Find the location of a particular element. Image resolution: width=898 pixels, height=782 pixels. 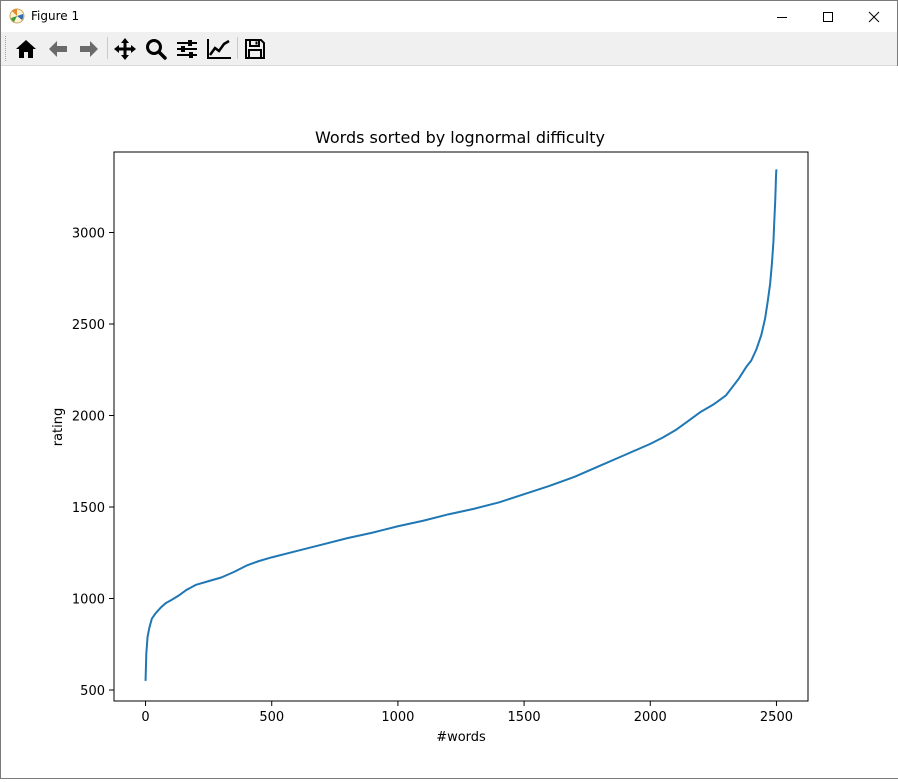

back-button is located at coordinates (58, 49).